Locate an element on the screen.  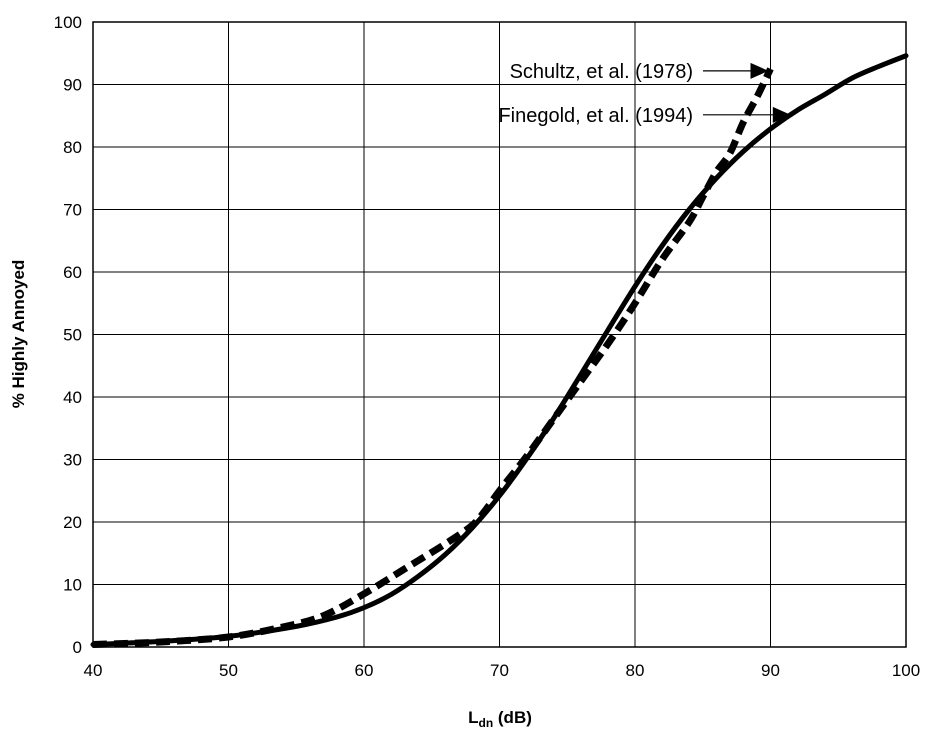
y-axis-title: % Highly Annoyed is located at coordinates (18, 334).